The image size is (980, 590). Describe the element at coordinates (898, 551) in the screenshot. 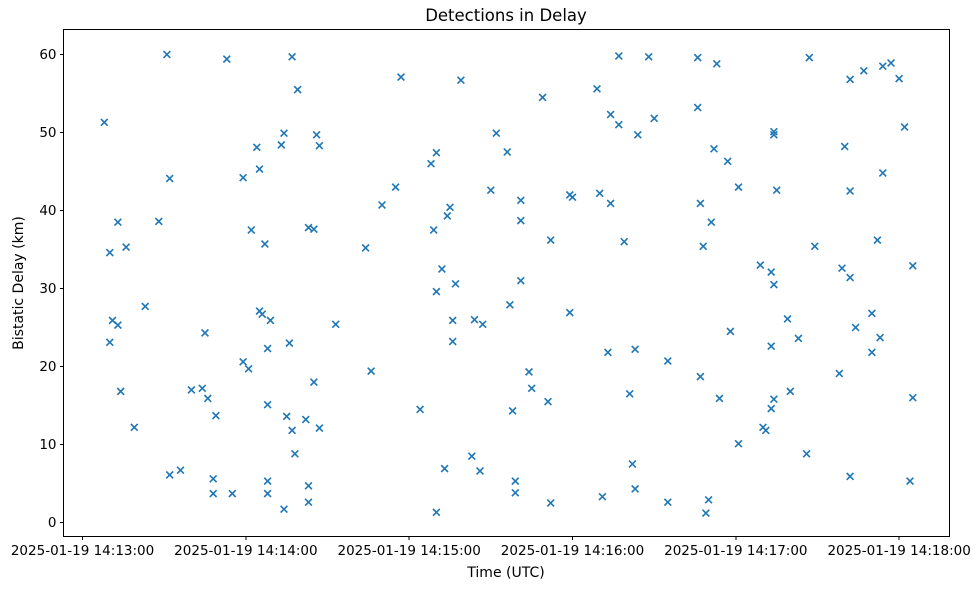

I see `x-tick-label: 2025-01-19 14:18:00` at that location.